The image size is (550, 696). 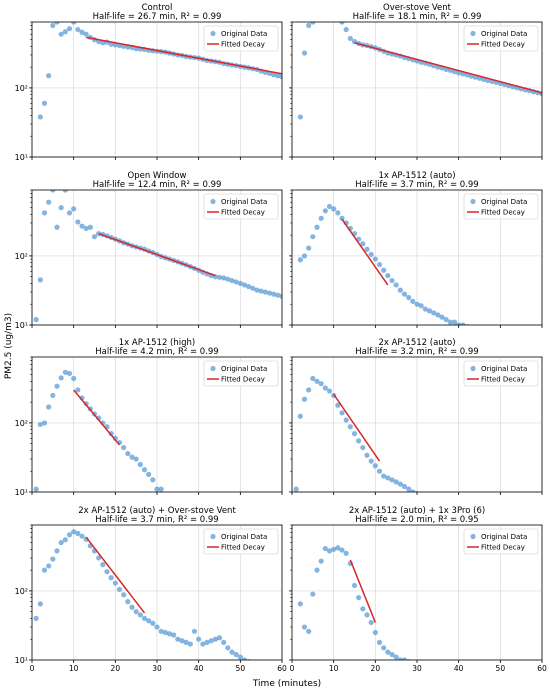 I want to click on panel-title: Control, so click(x=157, y=8).